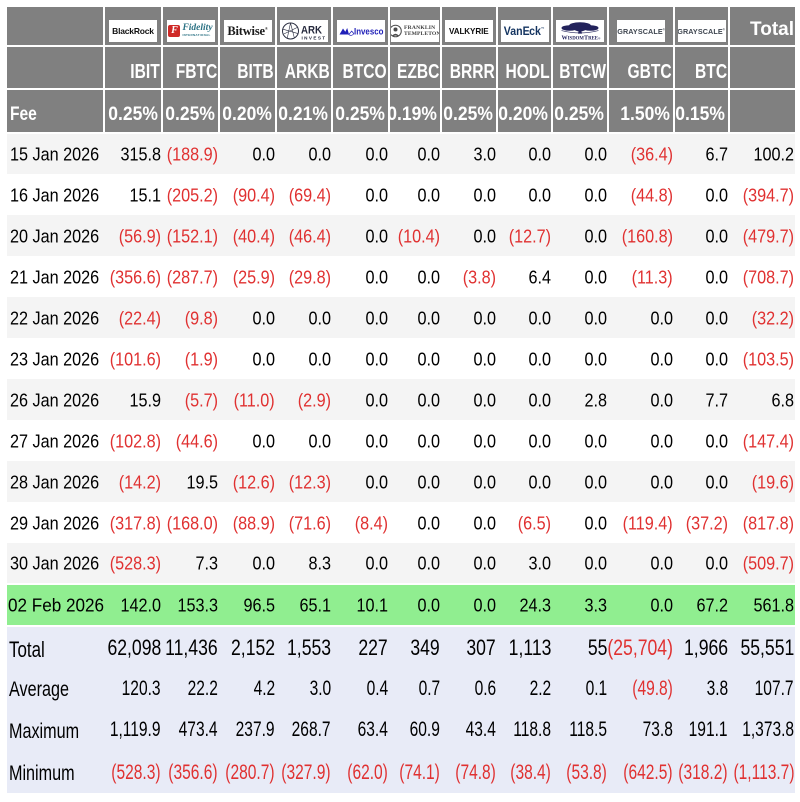 Image resolution: width=800 pixels, height=802 pixels. What do you see at coordinates (368, 31) in the screenshot?
I see `svg-text: Invesco` at bounding box center [368, 31].